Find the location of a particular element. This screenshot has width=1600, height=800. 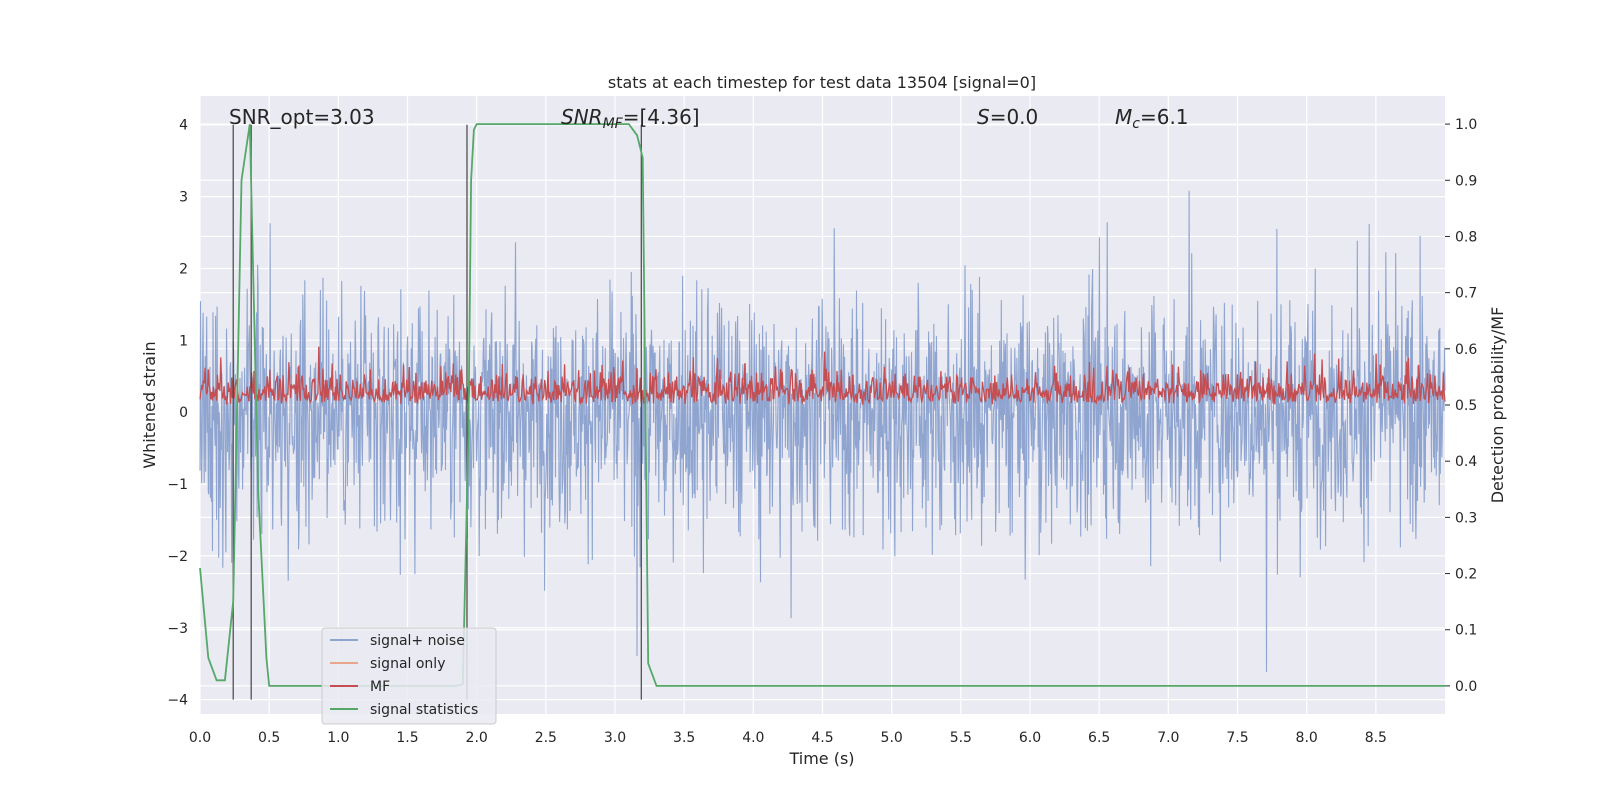

y2-tick-label: 0.8 is located at coordinates (1466, 237).